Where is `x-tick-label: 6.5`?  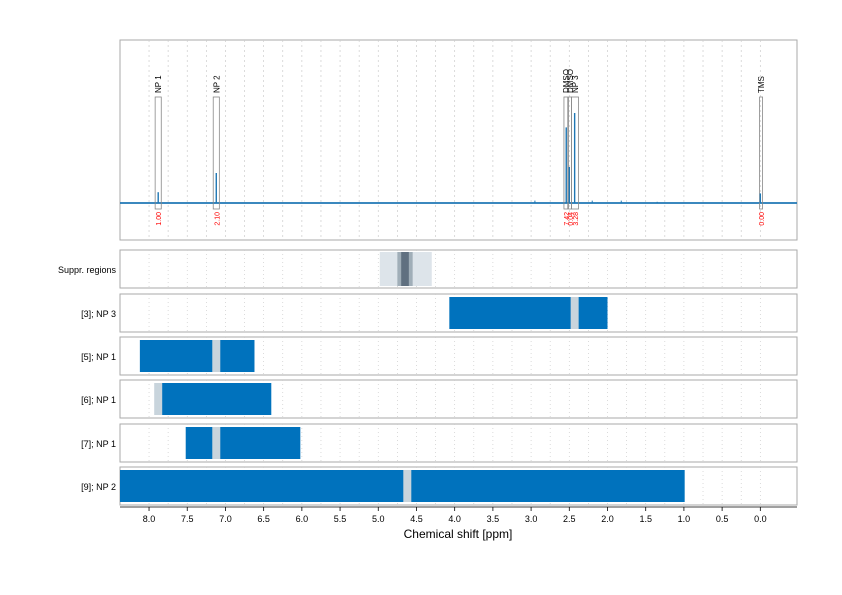 x-tick-label: 6.5 is located at coordinates (263, 519).